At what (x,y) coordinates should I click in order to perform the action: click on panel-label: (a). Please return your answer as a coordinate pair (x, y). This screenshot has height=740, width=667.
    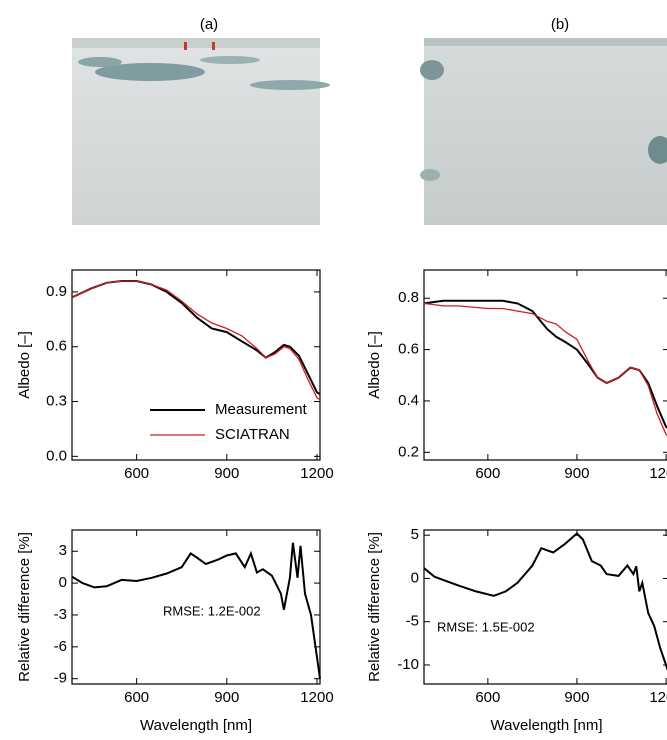
    Looking at the image, I should click on (209, 24).